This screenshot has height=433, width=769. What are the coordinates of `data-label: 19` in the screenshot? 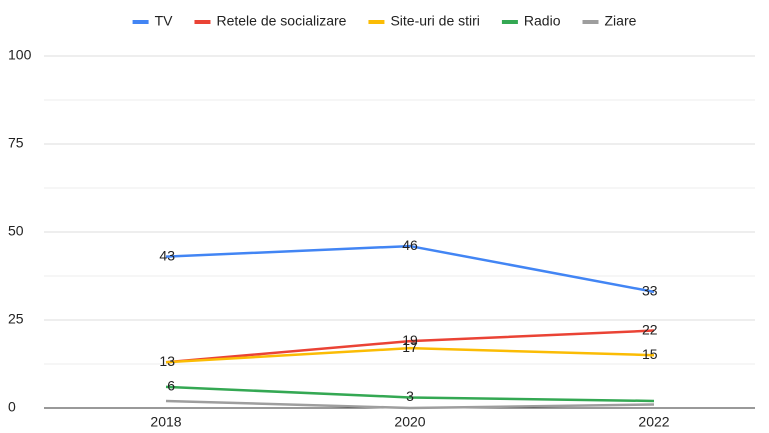 It's located at (410, 340).